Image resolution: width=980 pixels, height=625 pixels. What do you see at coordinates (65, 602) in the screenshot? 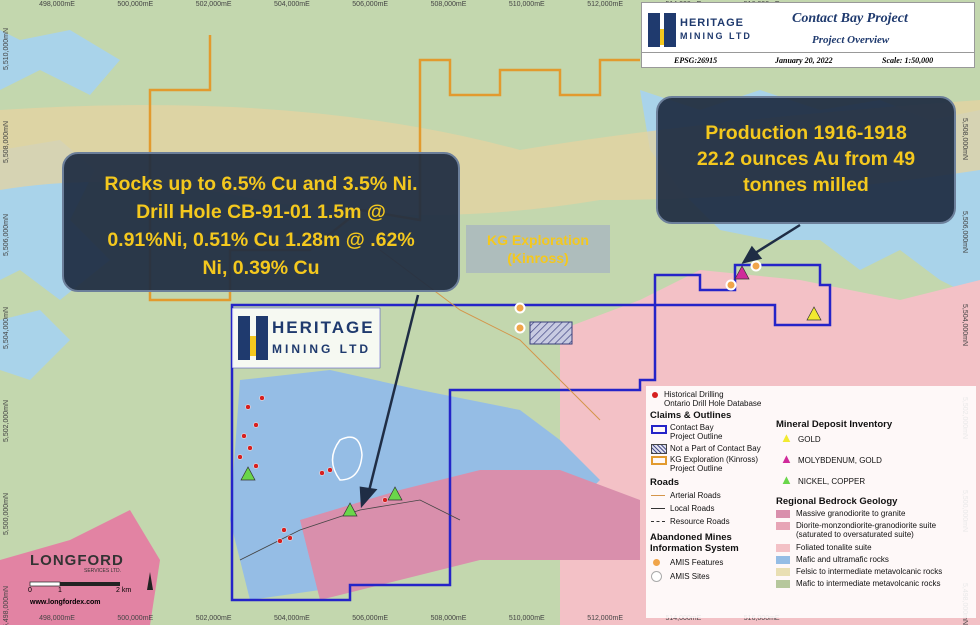
I see `website: www.longfordex.com` at bounding box center [65, 602].